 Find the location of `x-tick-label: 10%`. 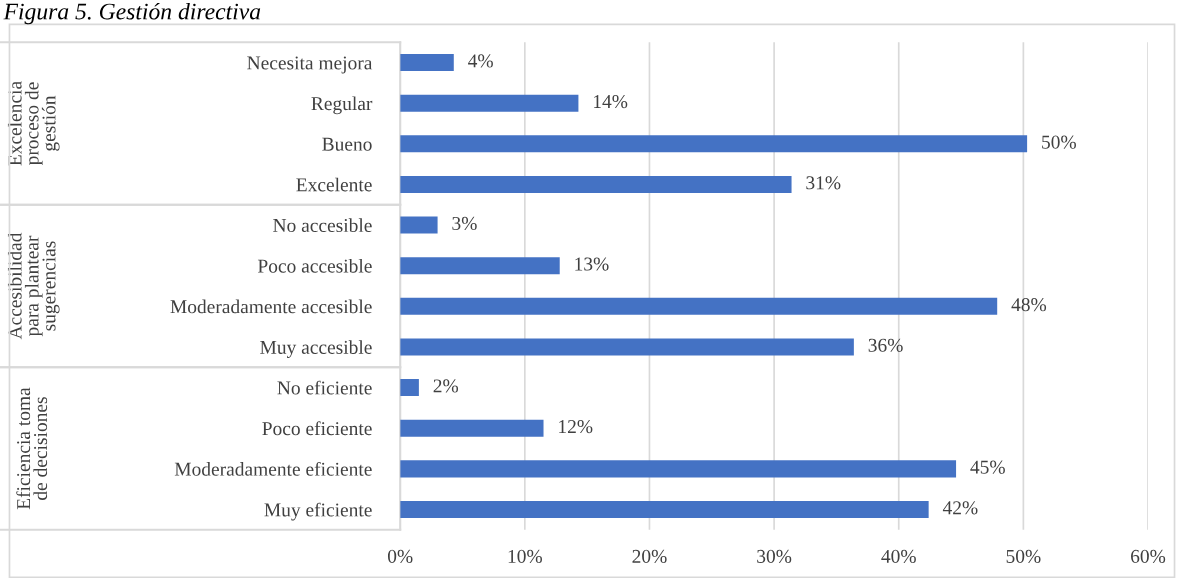

x-tick-label: 10% is located at coordinates (525, 556).